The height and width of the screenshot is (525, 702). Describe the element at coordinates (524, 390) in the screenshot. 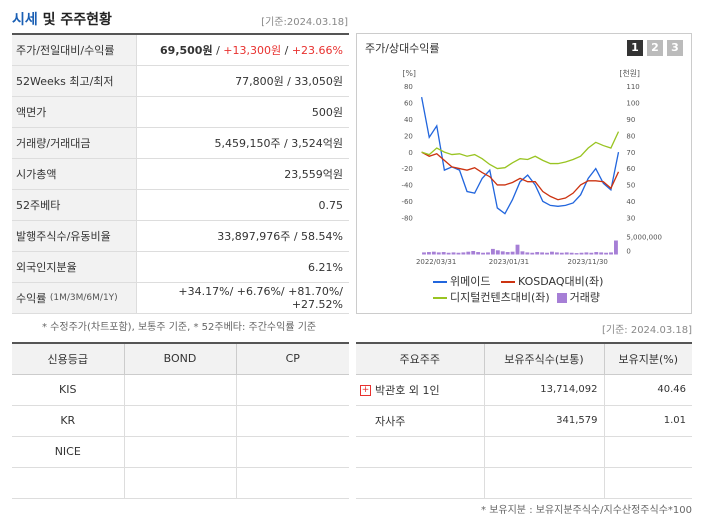

I see `table-row: + 박관호 외 1인 13,714,092 40.46` at that location.